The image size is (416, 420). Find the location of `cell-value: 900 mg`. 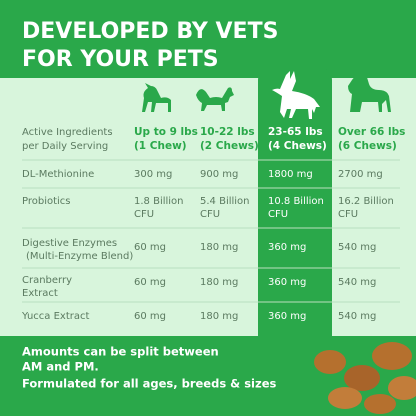

cell-value: 900 mg is located at coordinates (219, 174).